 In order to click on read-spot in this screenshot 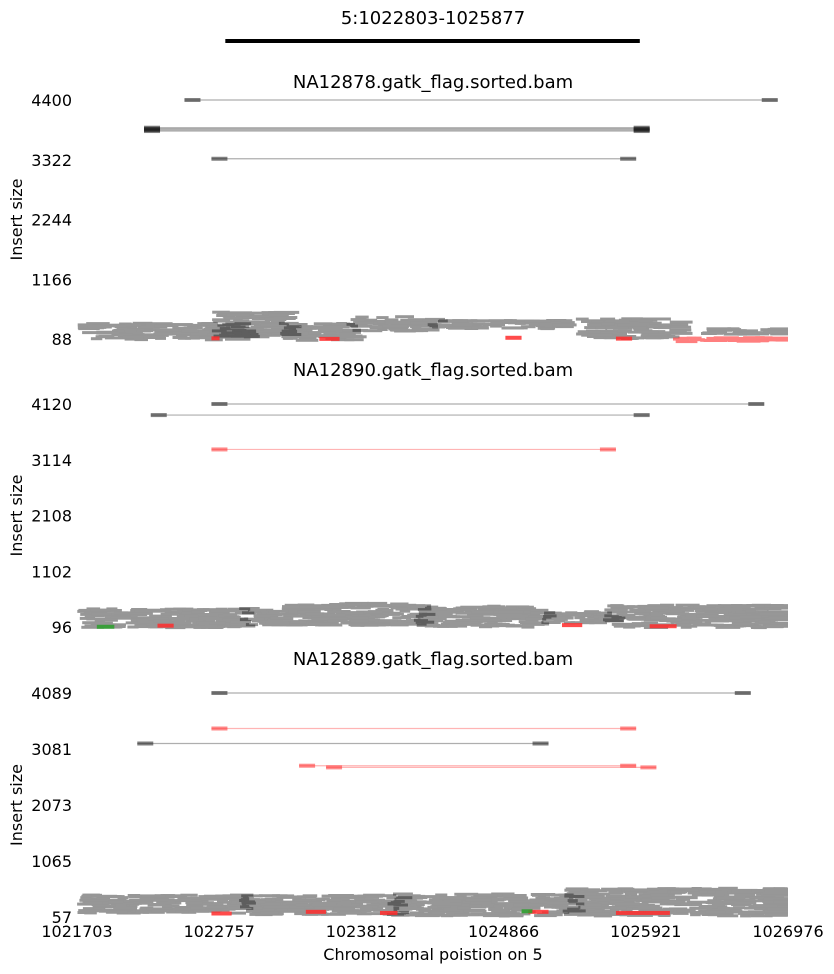, I will do `click(165, 625)`.